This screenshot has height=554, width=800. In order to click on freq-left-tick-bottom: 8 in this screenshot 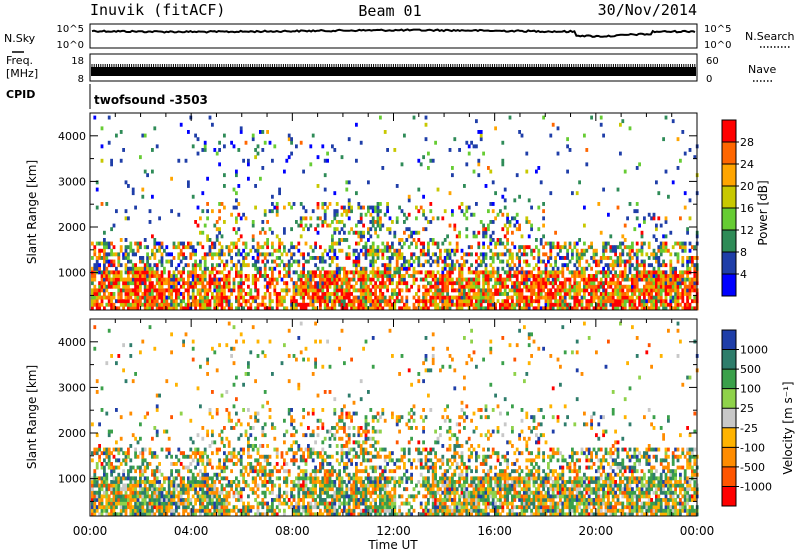, I will do `click(81, 79)`.